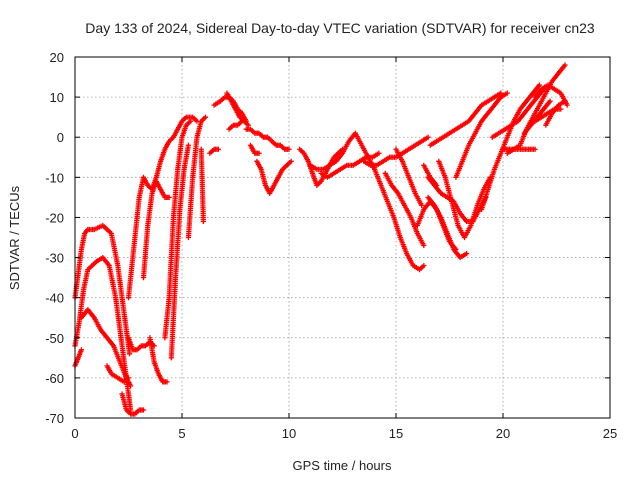 This screenshot has width=640, height=480. I want to click on y-tick-label: -30, so click(54, 258).